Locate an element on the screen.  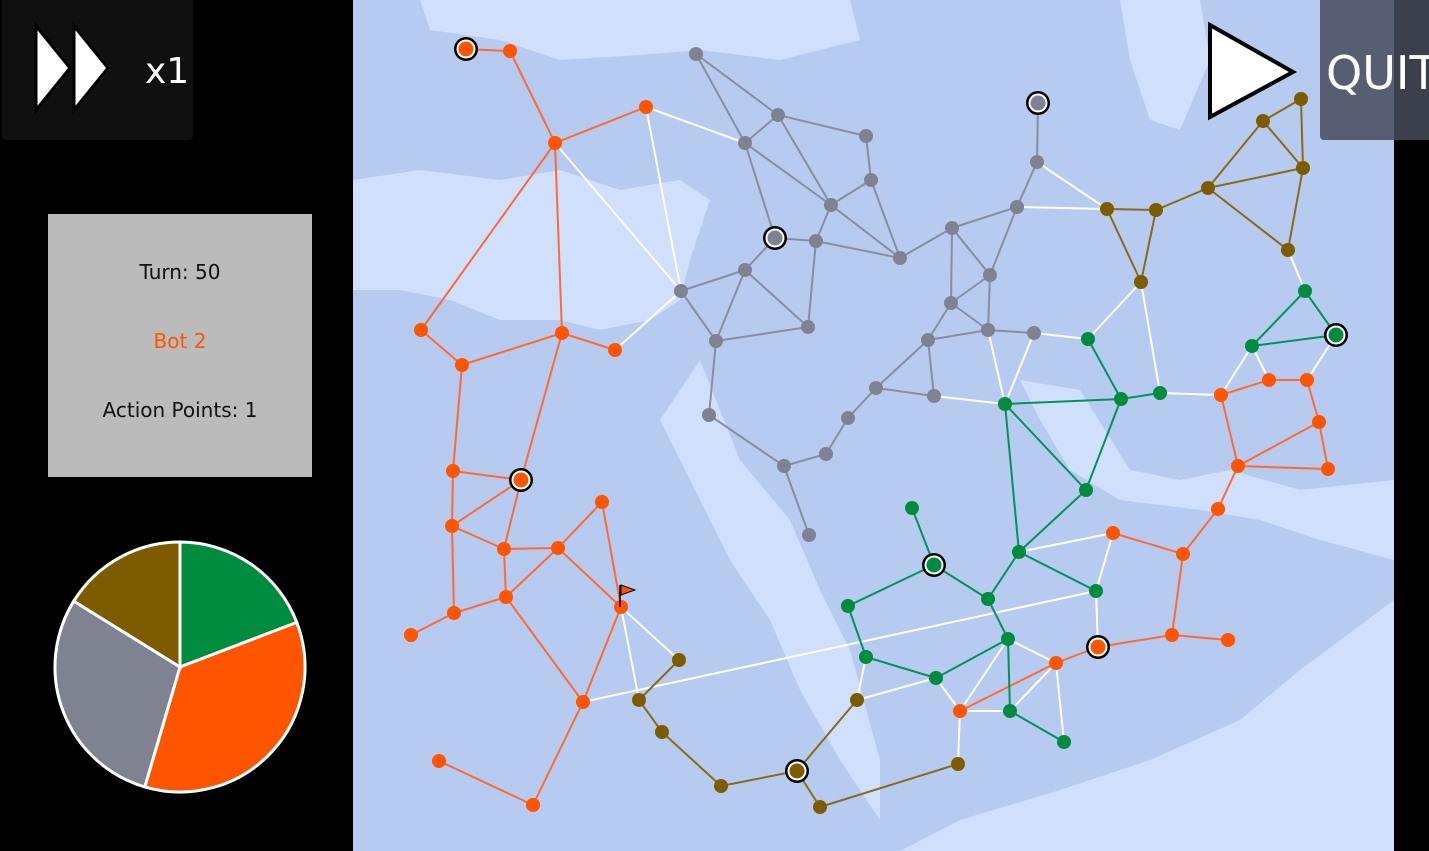
speed-button: x1 is located at coordinates (97, 70).